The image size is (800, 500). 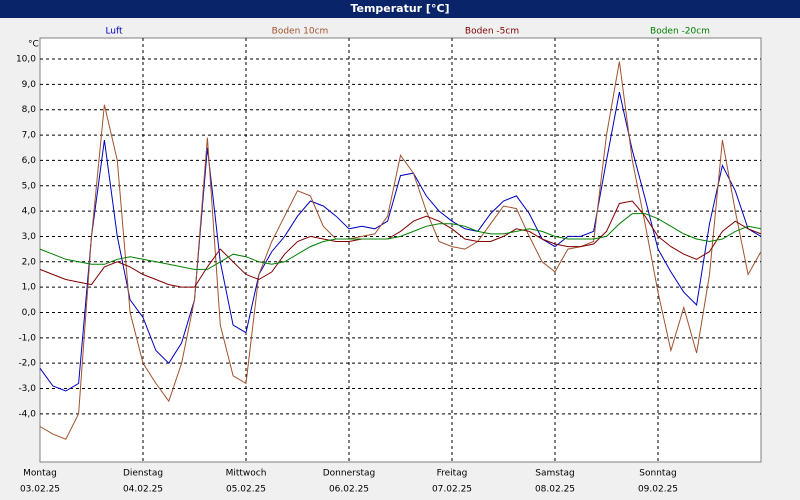 What do you see at coordinates (29, 136) in the screenshot?
I see `y-tick-label: 7,0` at bounding box center [29, 136].